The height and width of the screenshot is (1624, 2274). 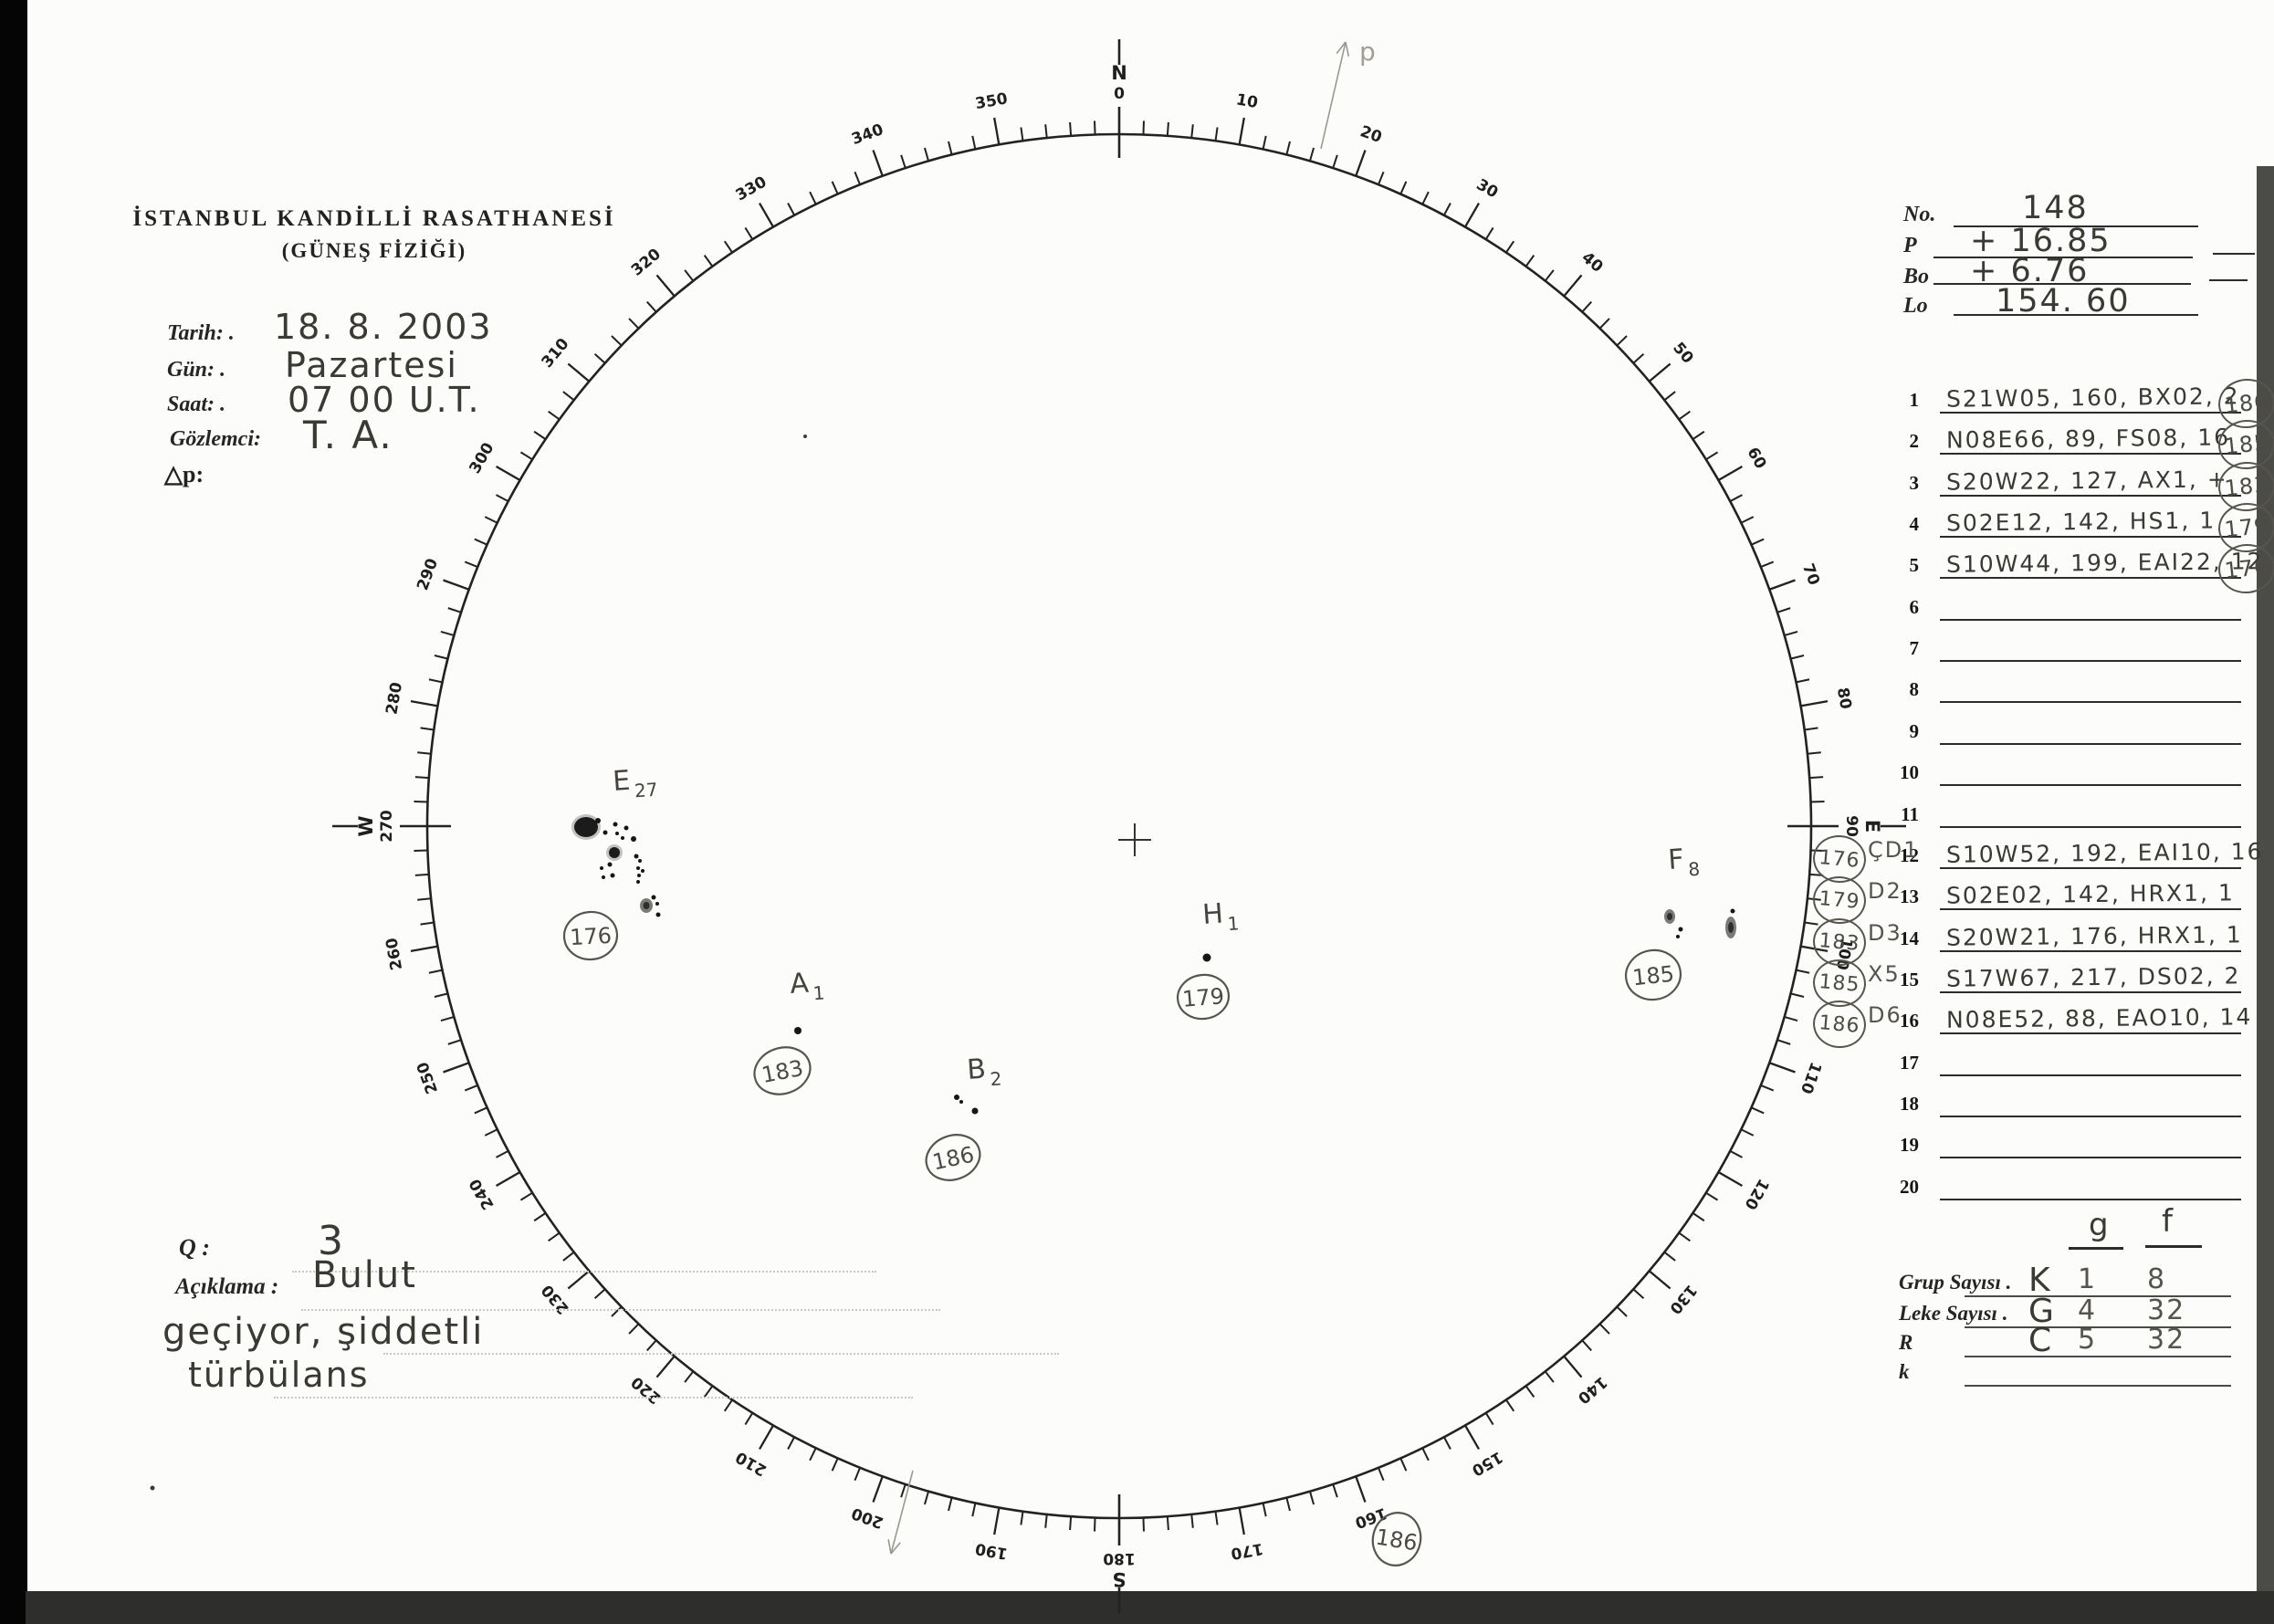 I want to click on no-label: No., so click(x=1920, y=214).